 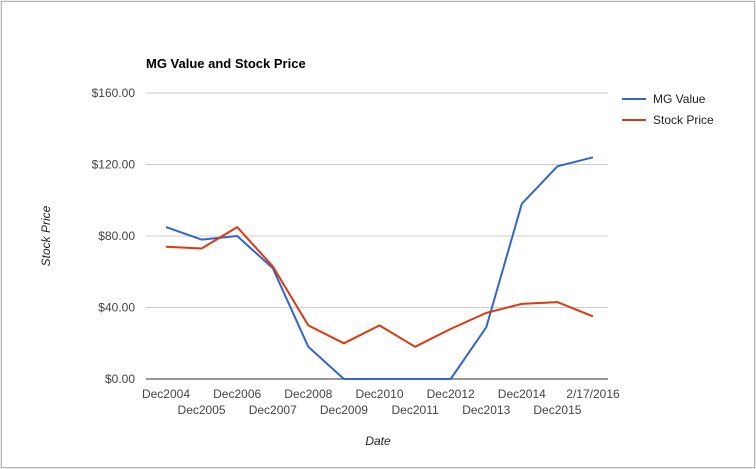 I want to click on x-tick-label: 2/17/2016, so click(x=593, y=394).